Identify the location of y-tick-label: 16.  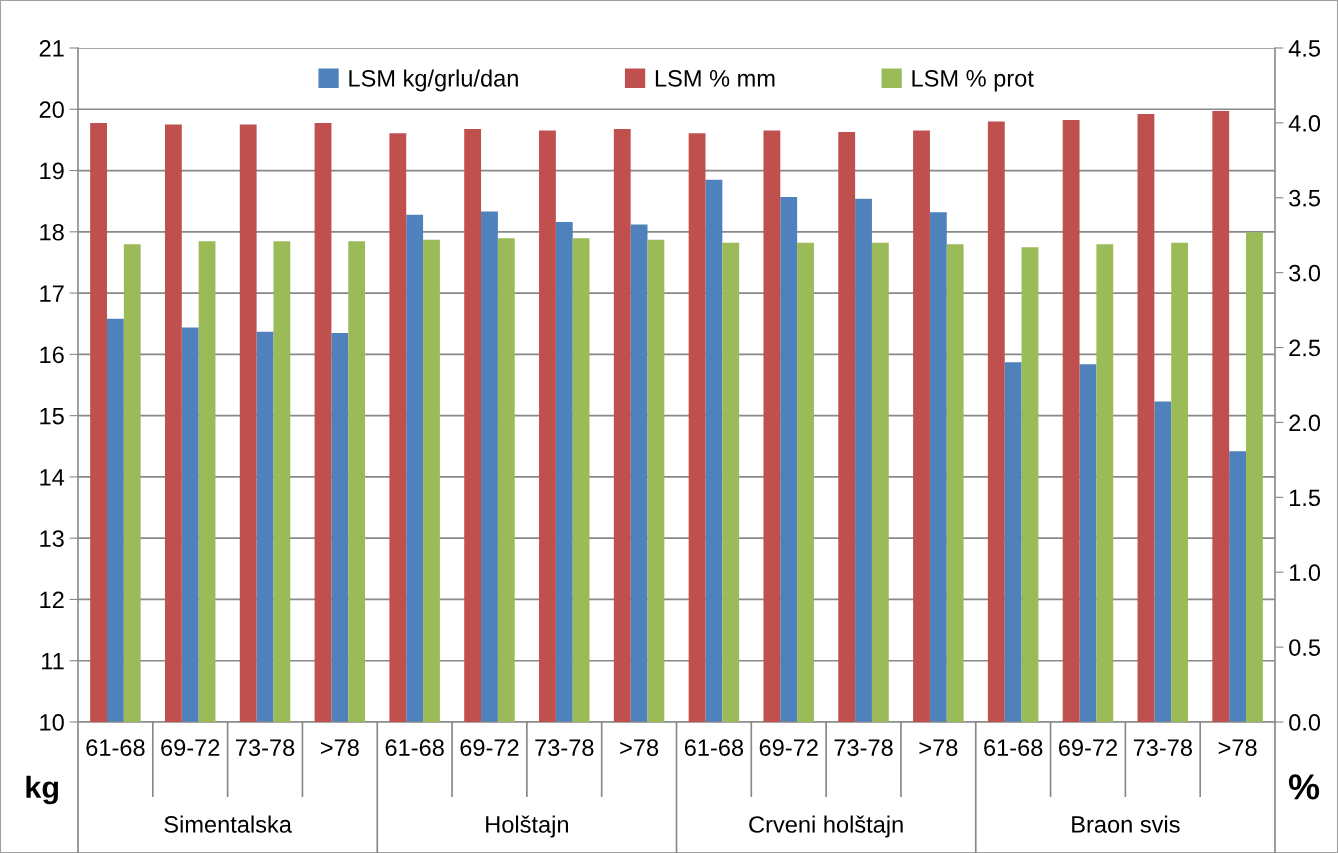
(52, 355).